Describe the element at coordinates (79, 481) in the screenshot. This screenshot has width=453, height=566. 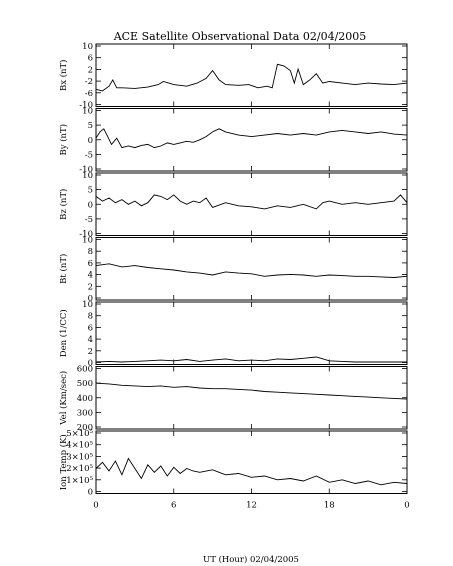
I see `y-tick-label: 1×10⁵` at that location.